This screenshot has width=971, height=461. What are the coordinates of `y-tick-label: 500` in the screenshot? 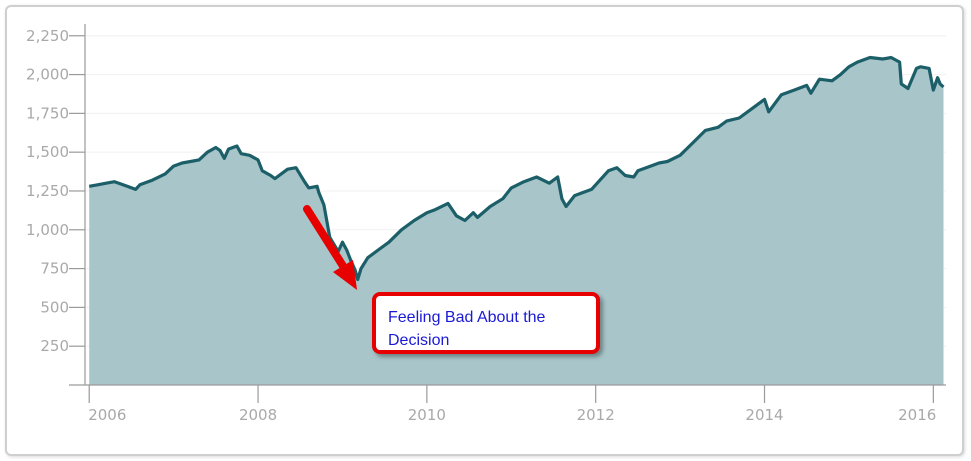 It's located at (54, 307).